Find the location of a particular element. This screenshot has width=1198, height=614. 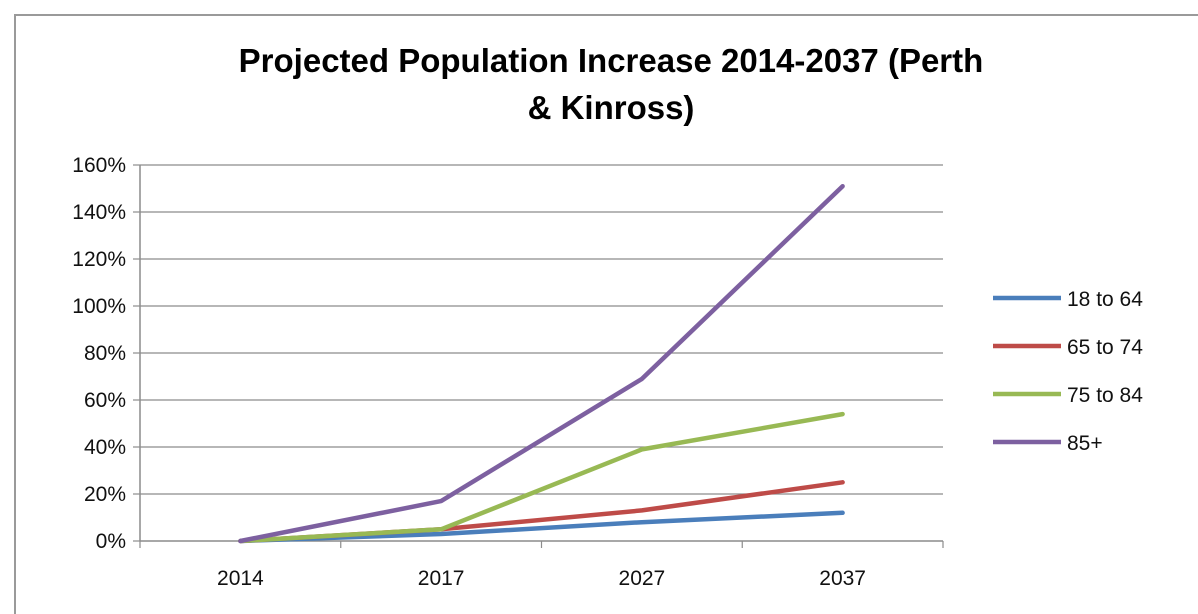

legend-label: 18 to 64 is located at coordinates (1105, 299).